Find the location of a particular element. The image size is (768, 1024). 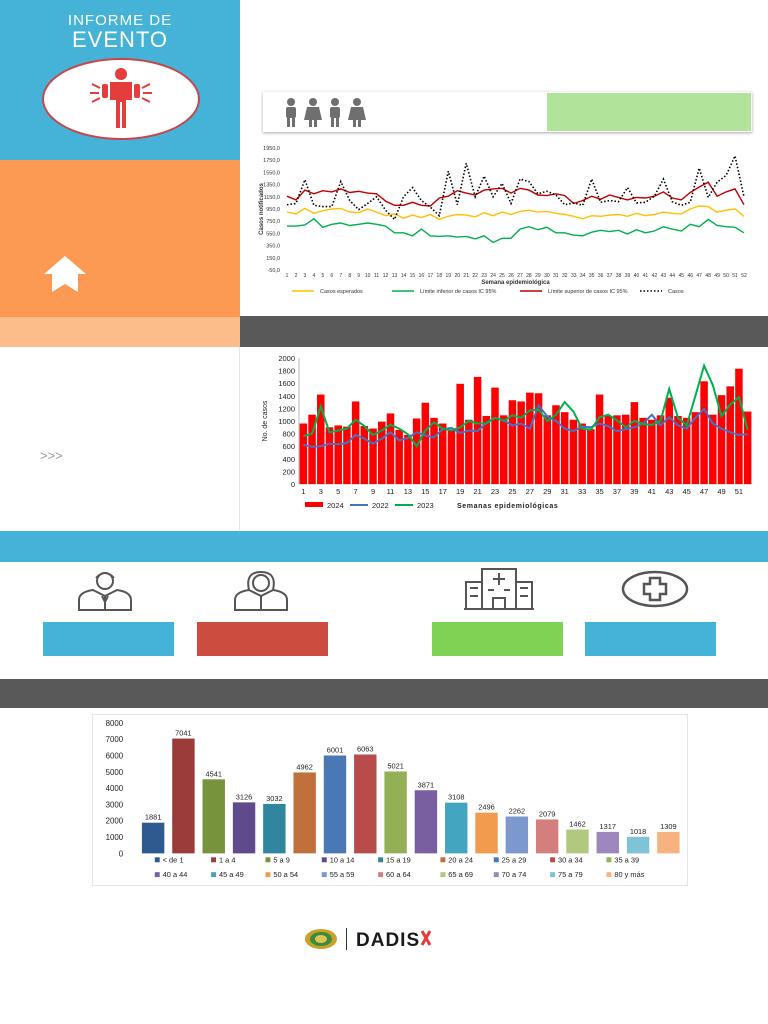

x-tick-label: 29 is located at coordinates (538, 276).